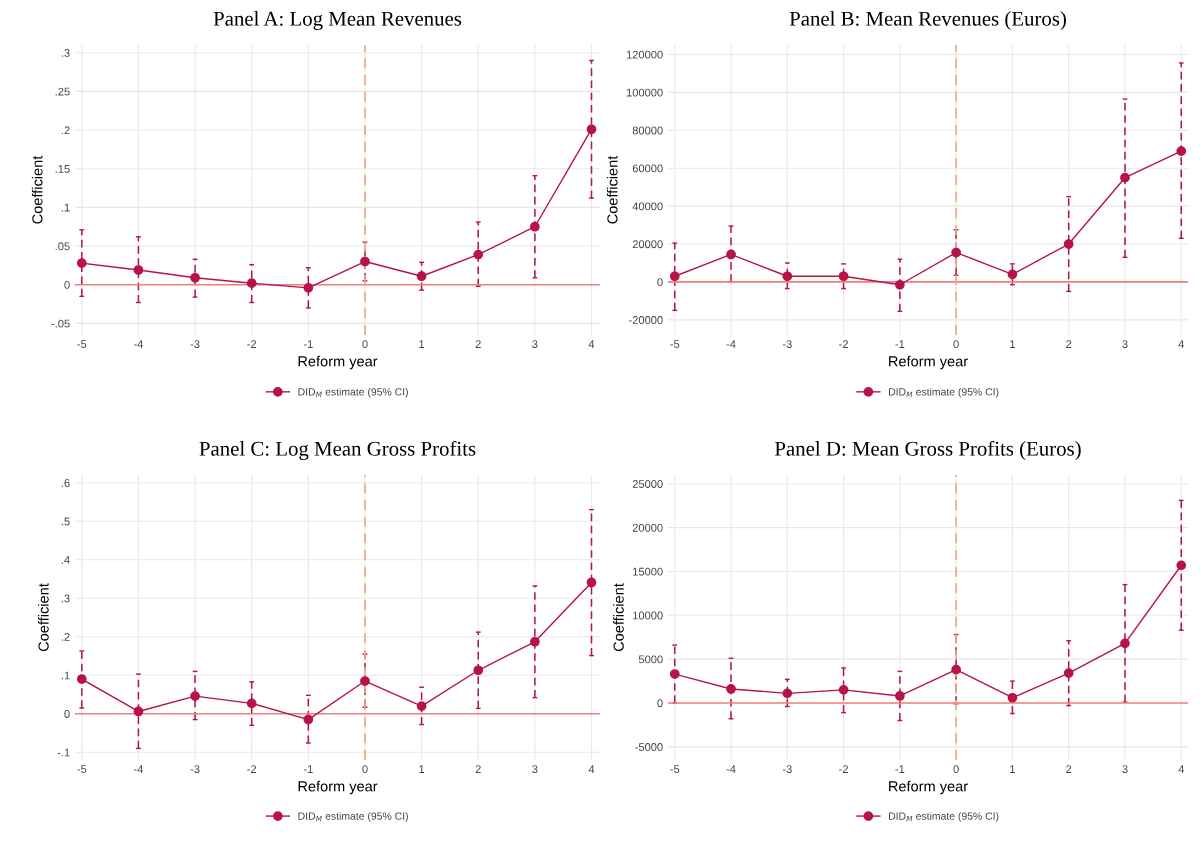 This screenshot has height=865, width=1201. What do you see at coordinates (63, 752) in the screenshot?
I see `y-tick-label: -.1` at bounding box center [63, 752].